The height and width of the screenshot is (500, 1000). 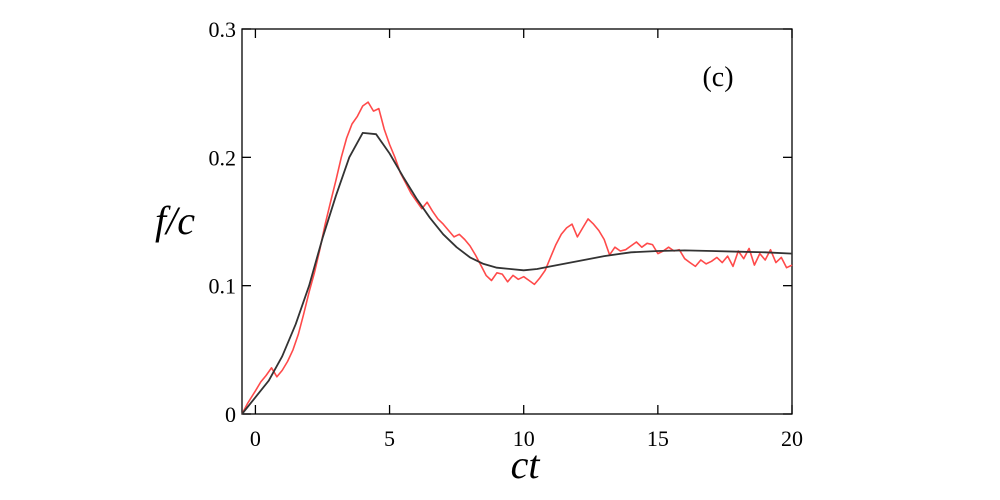 I want to click on x-tick-label: 10, so click(x=524, y=438).